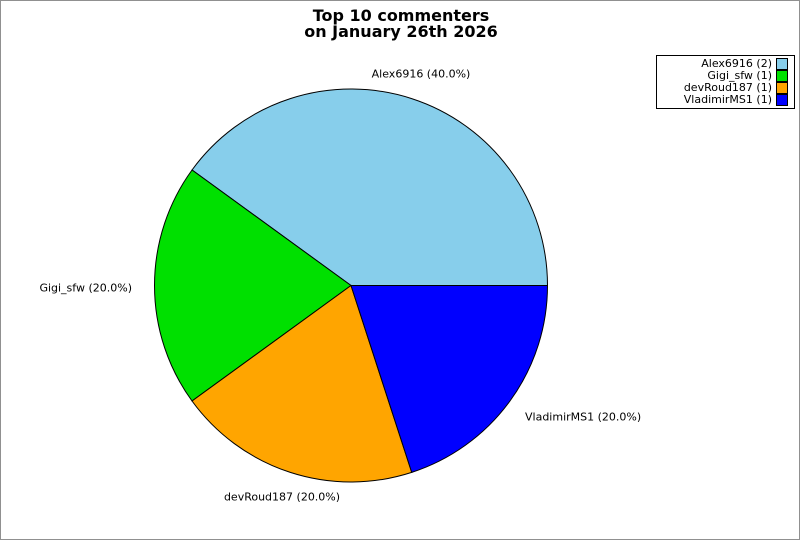  What do you see at coordinates (736, 63) in the screenshot?
I see `legend-label-alex6916: Alex6916 (2)` at bounding box center [736, 63].